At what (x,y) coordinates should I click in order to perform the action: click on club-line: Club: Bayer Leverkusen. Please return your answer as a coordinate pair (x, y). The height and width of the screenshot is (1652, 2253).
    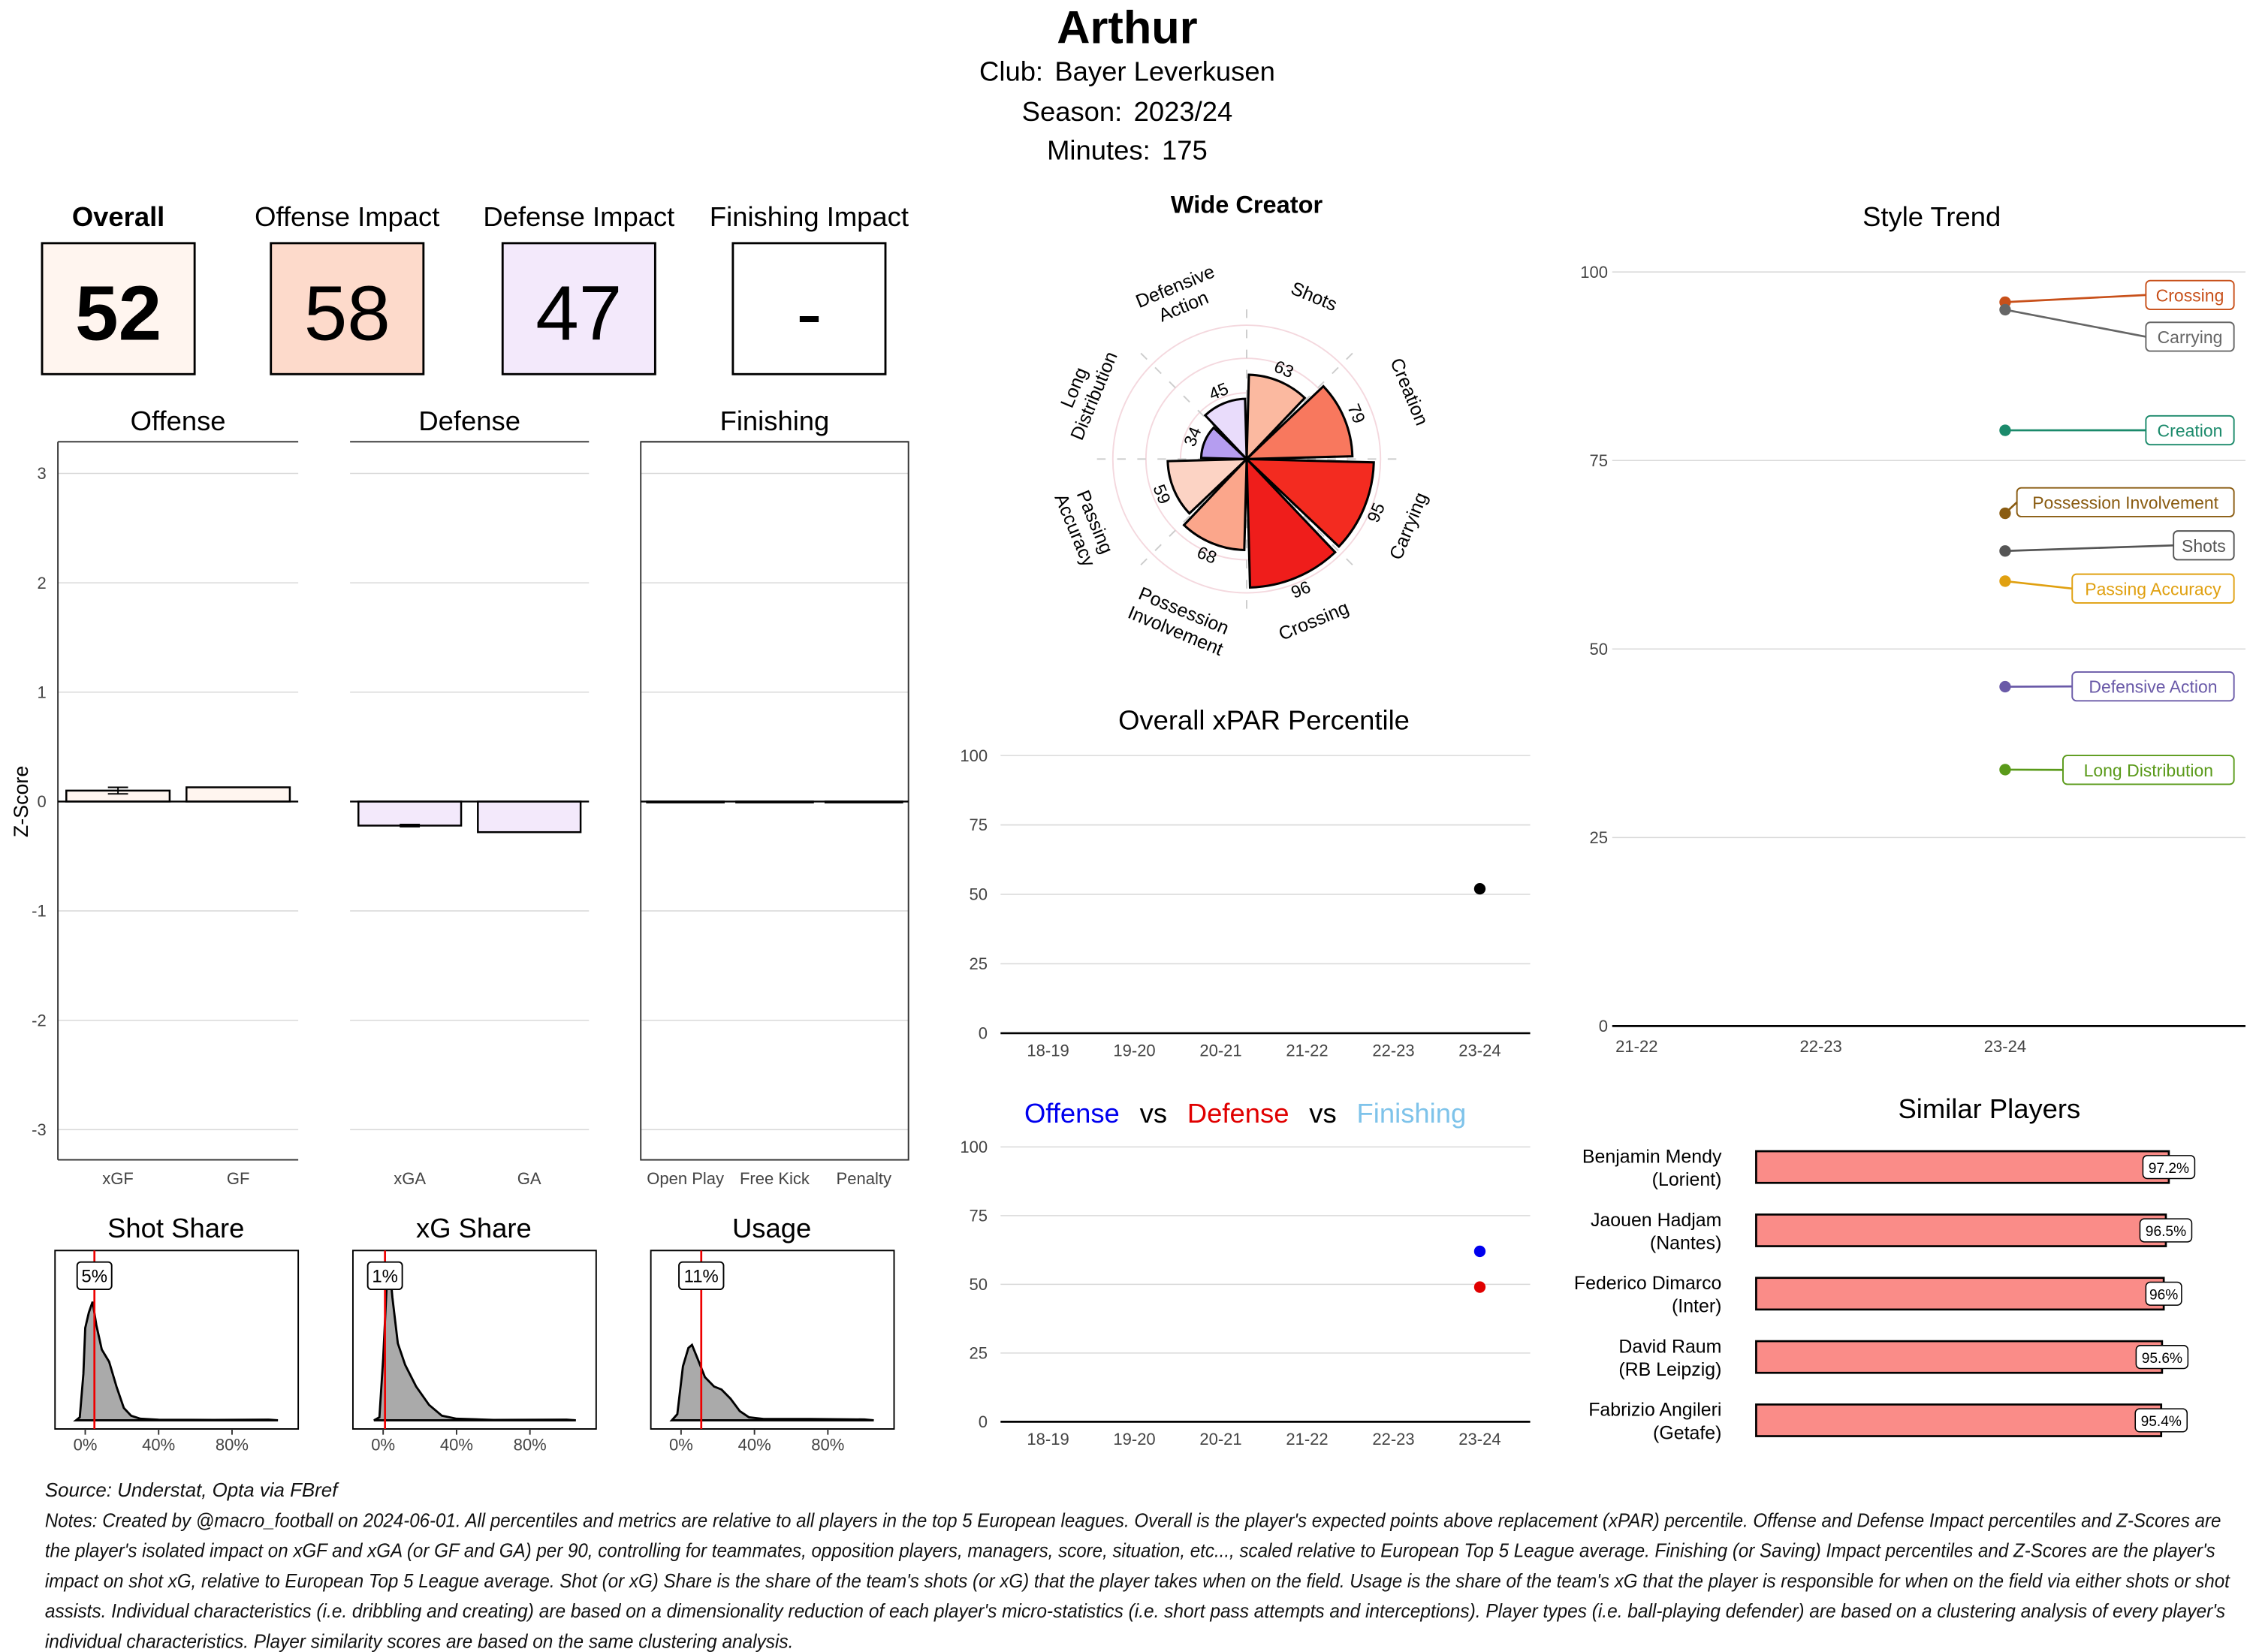
    Looking at the image, I should click on (1127, 71).